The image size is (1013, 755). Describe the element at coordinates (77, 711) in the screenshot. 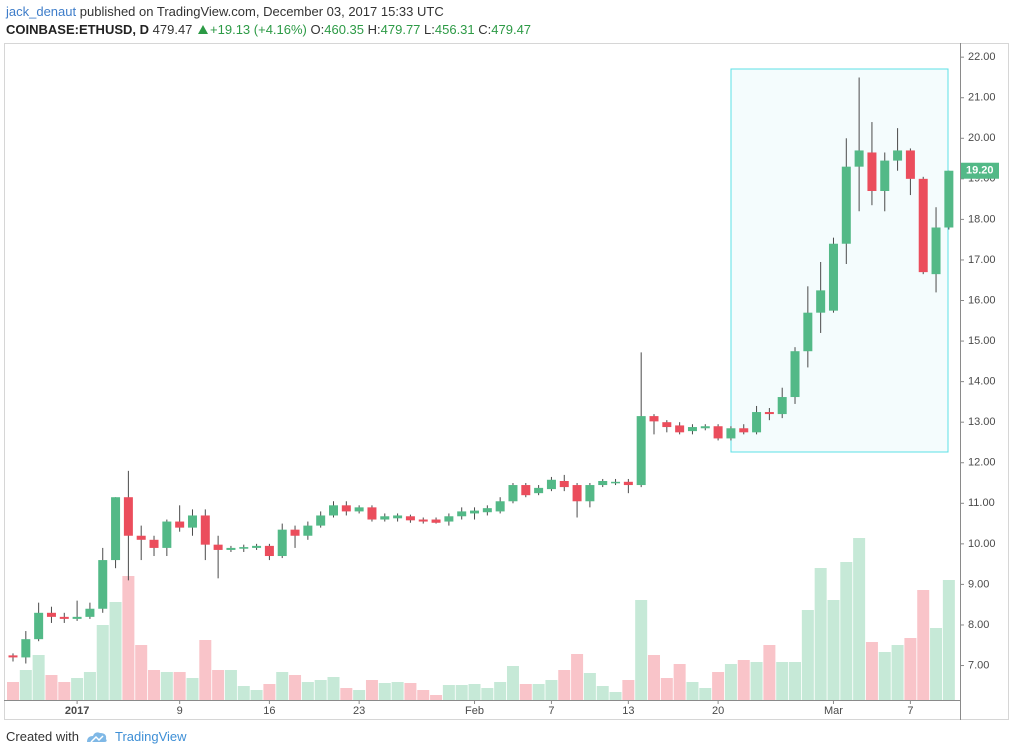

I see `x-tick-label: 2017` at that location.